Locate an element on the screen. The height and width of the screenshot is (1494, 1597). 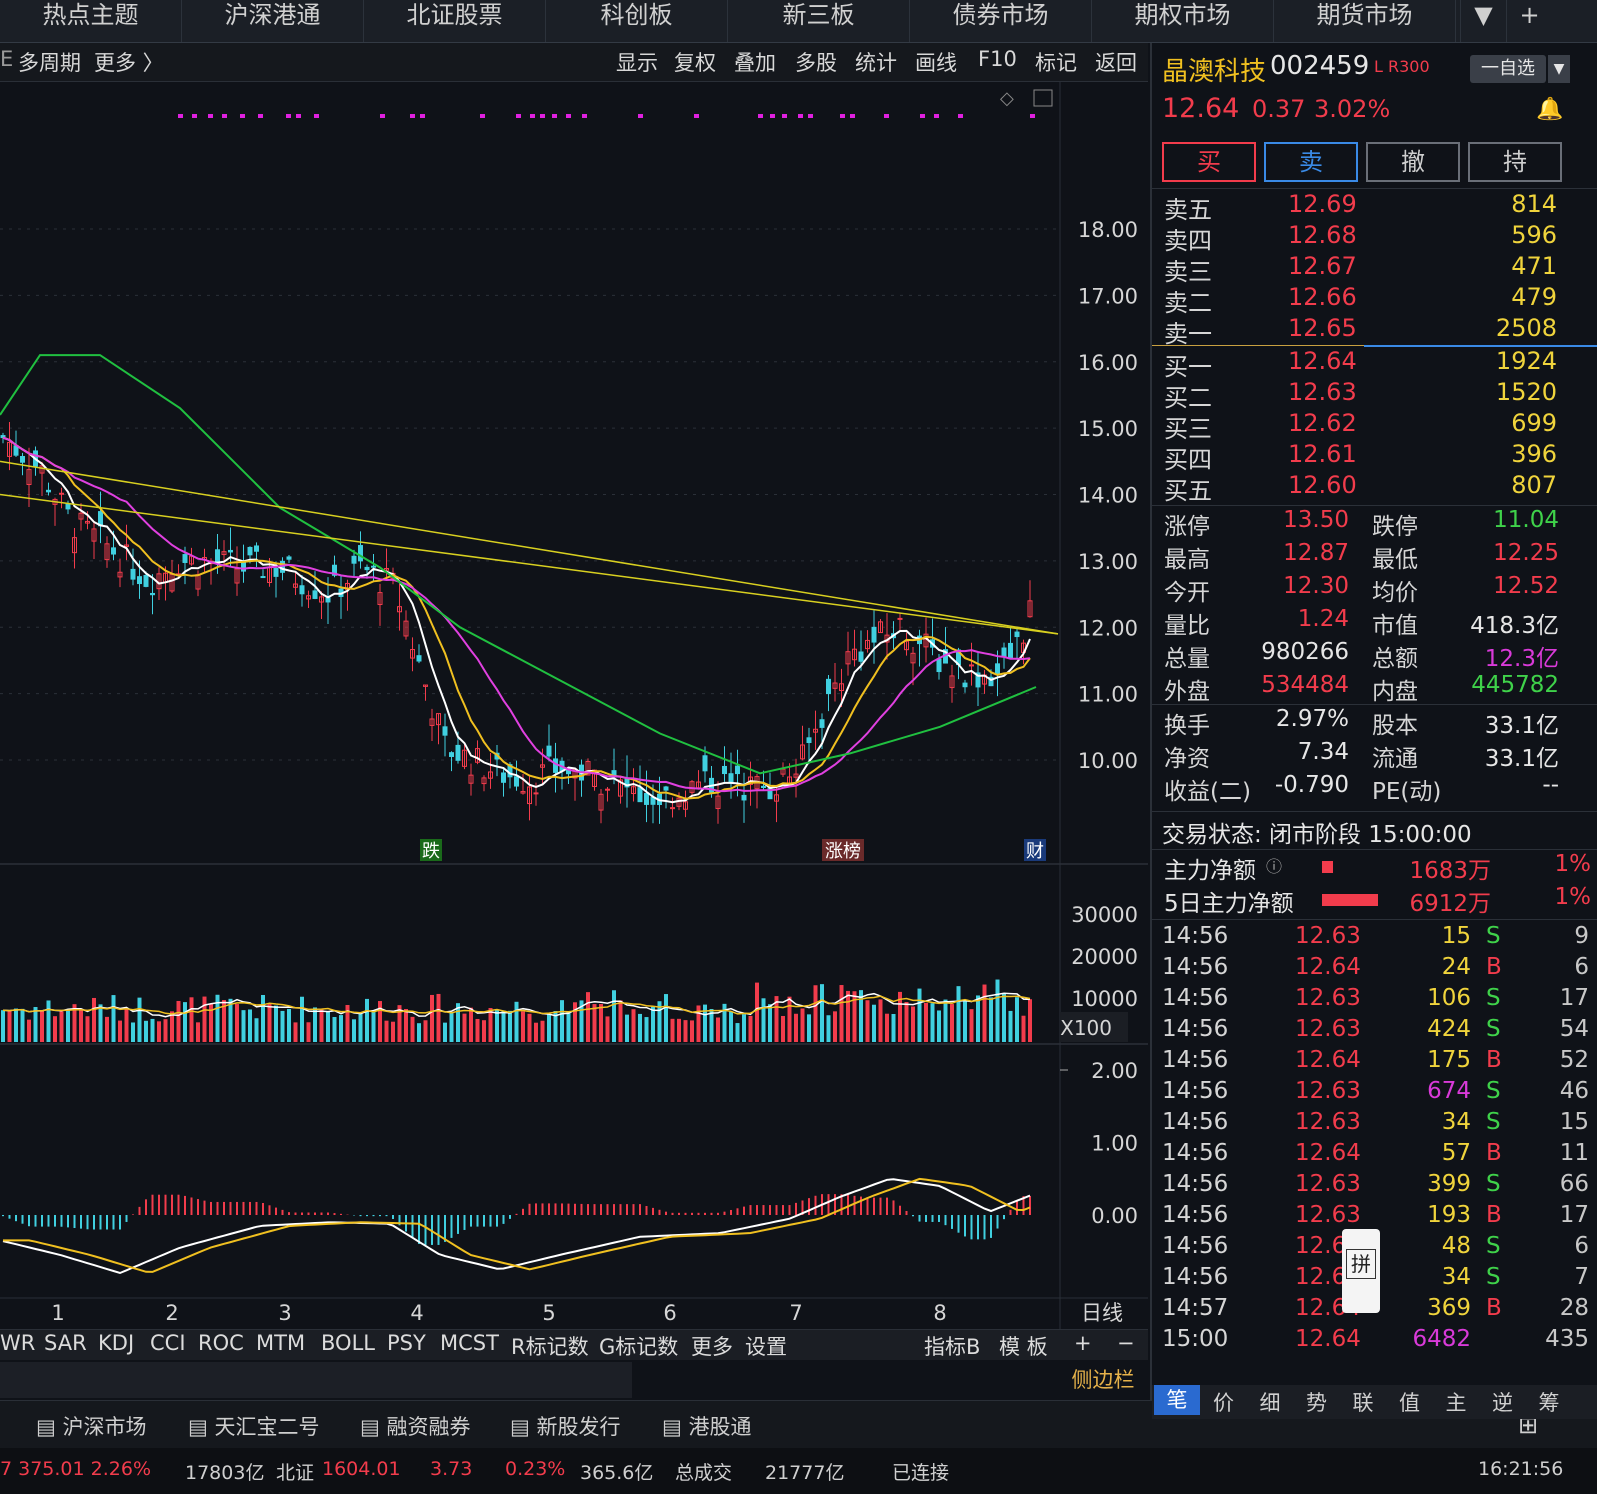
bid-row: 买五 12.60 807 is located at coordinates (1374, 488).